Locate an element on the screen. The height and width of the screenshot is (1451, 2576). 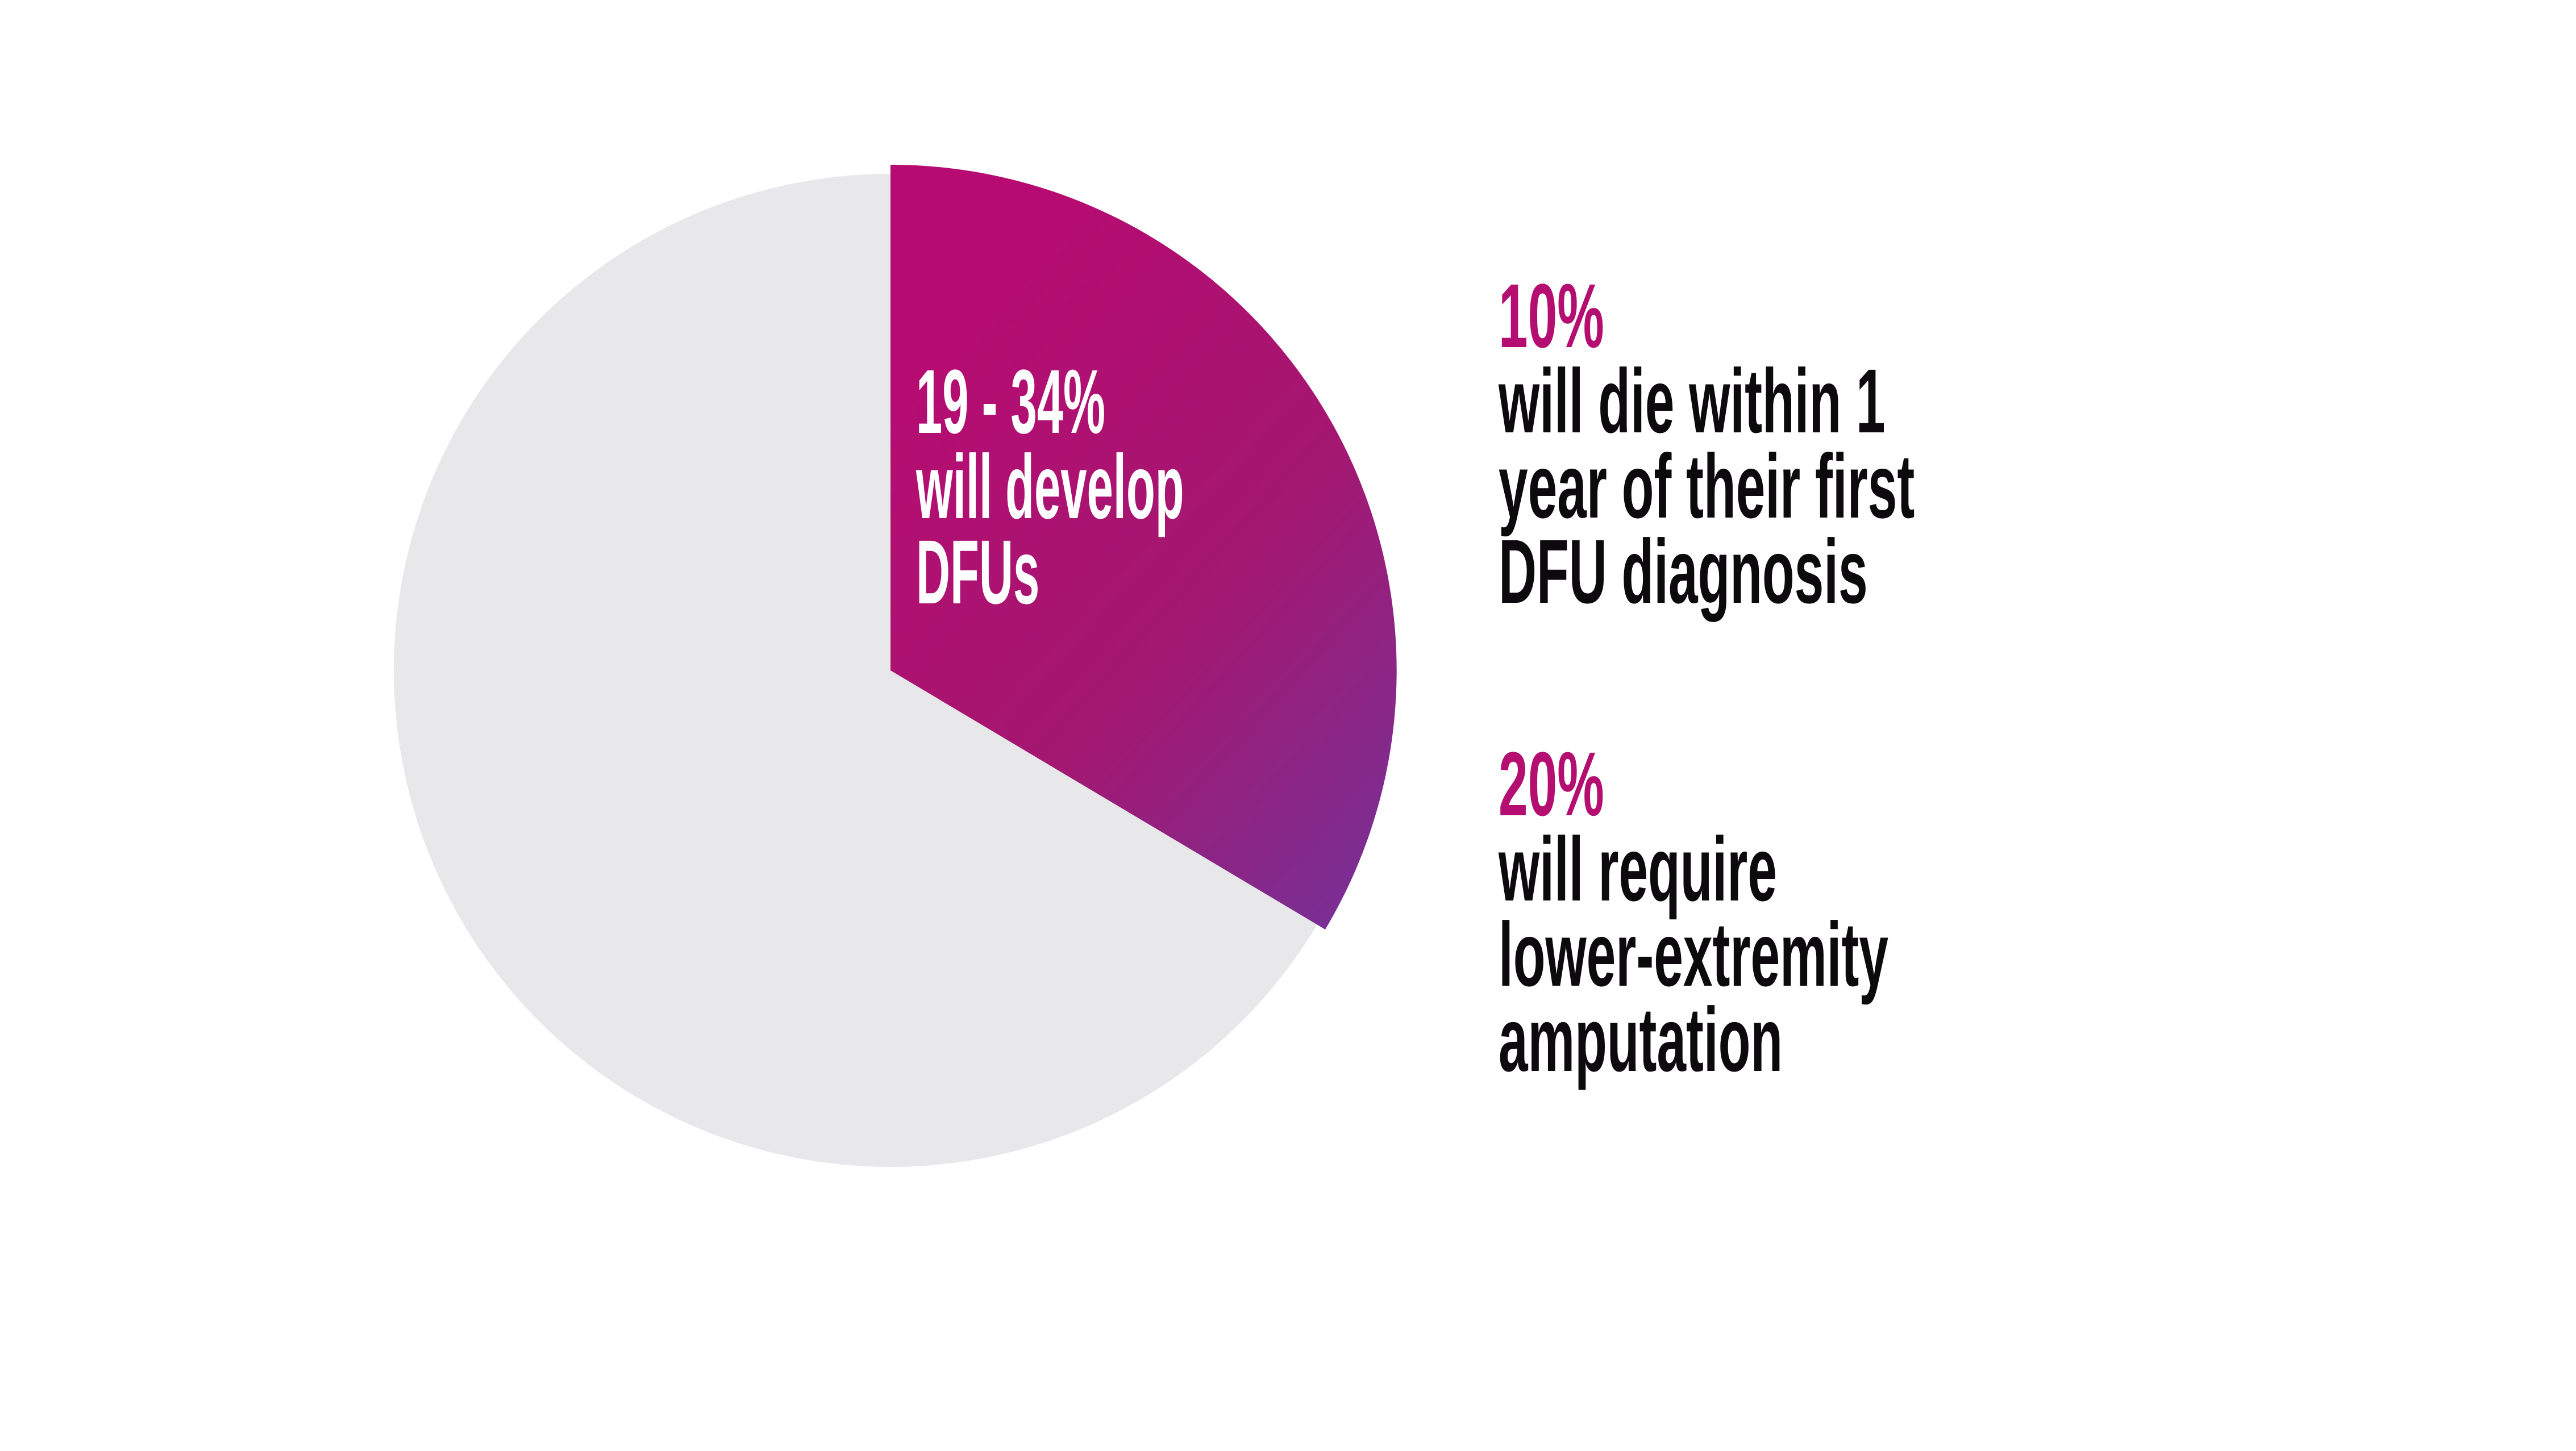
slice-label: 19 - 34% will develop DFUs is located at coordinates (1050, 487).